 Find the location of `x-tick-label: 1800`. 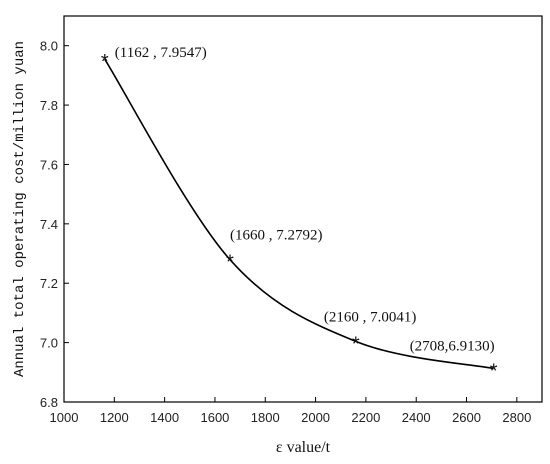

x-tick-label: 1800 is located at coordinates (265, 417).